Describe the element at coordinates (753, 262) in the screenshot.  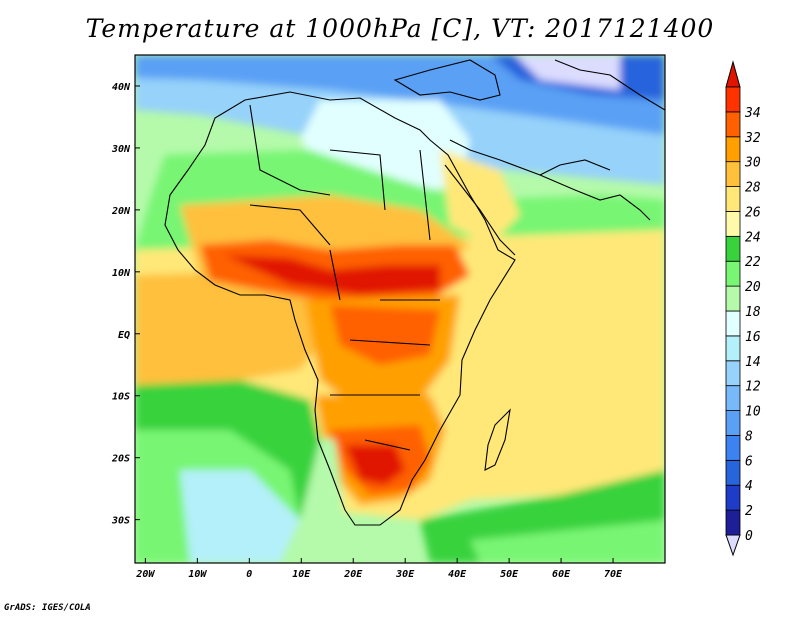
I see `colorbar-tick-label: 22` at that location.